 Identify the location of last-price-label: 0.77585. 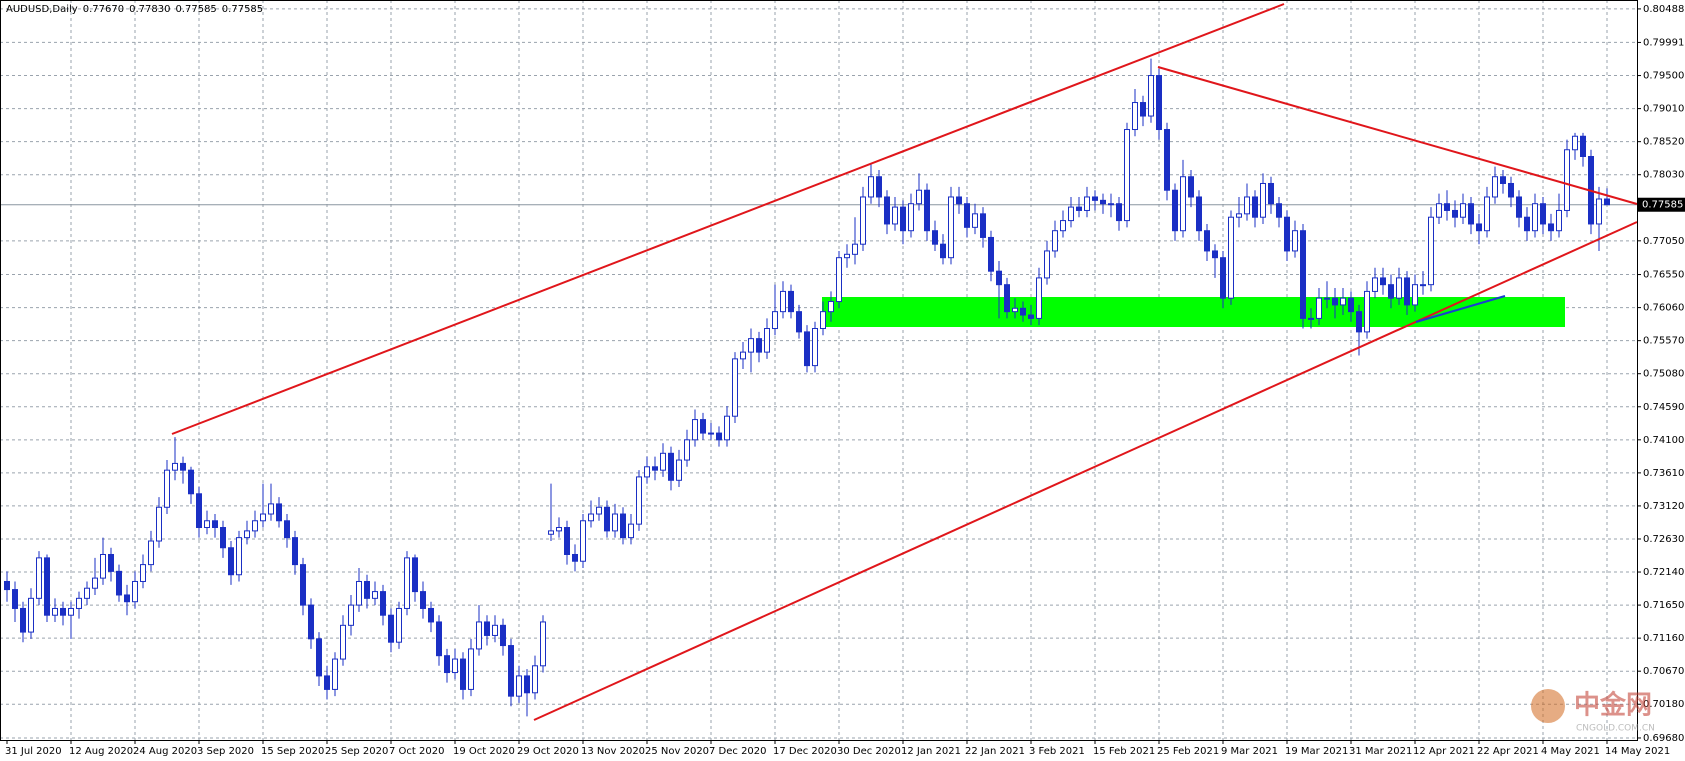
(1662, 205).